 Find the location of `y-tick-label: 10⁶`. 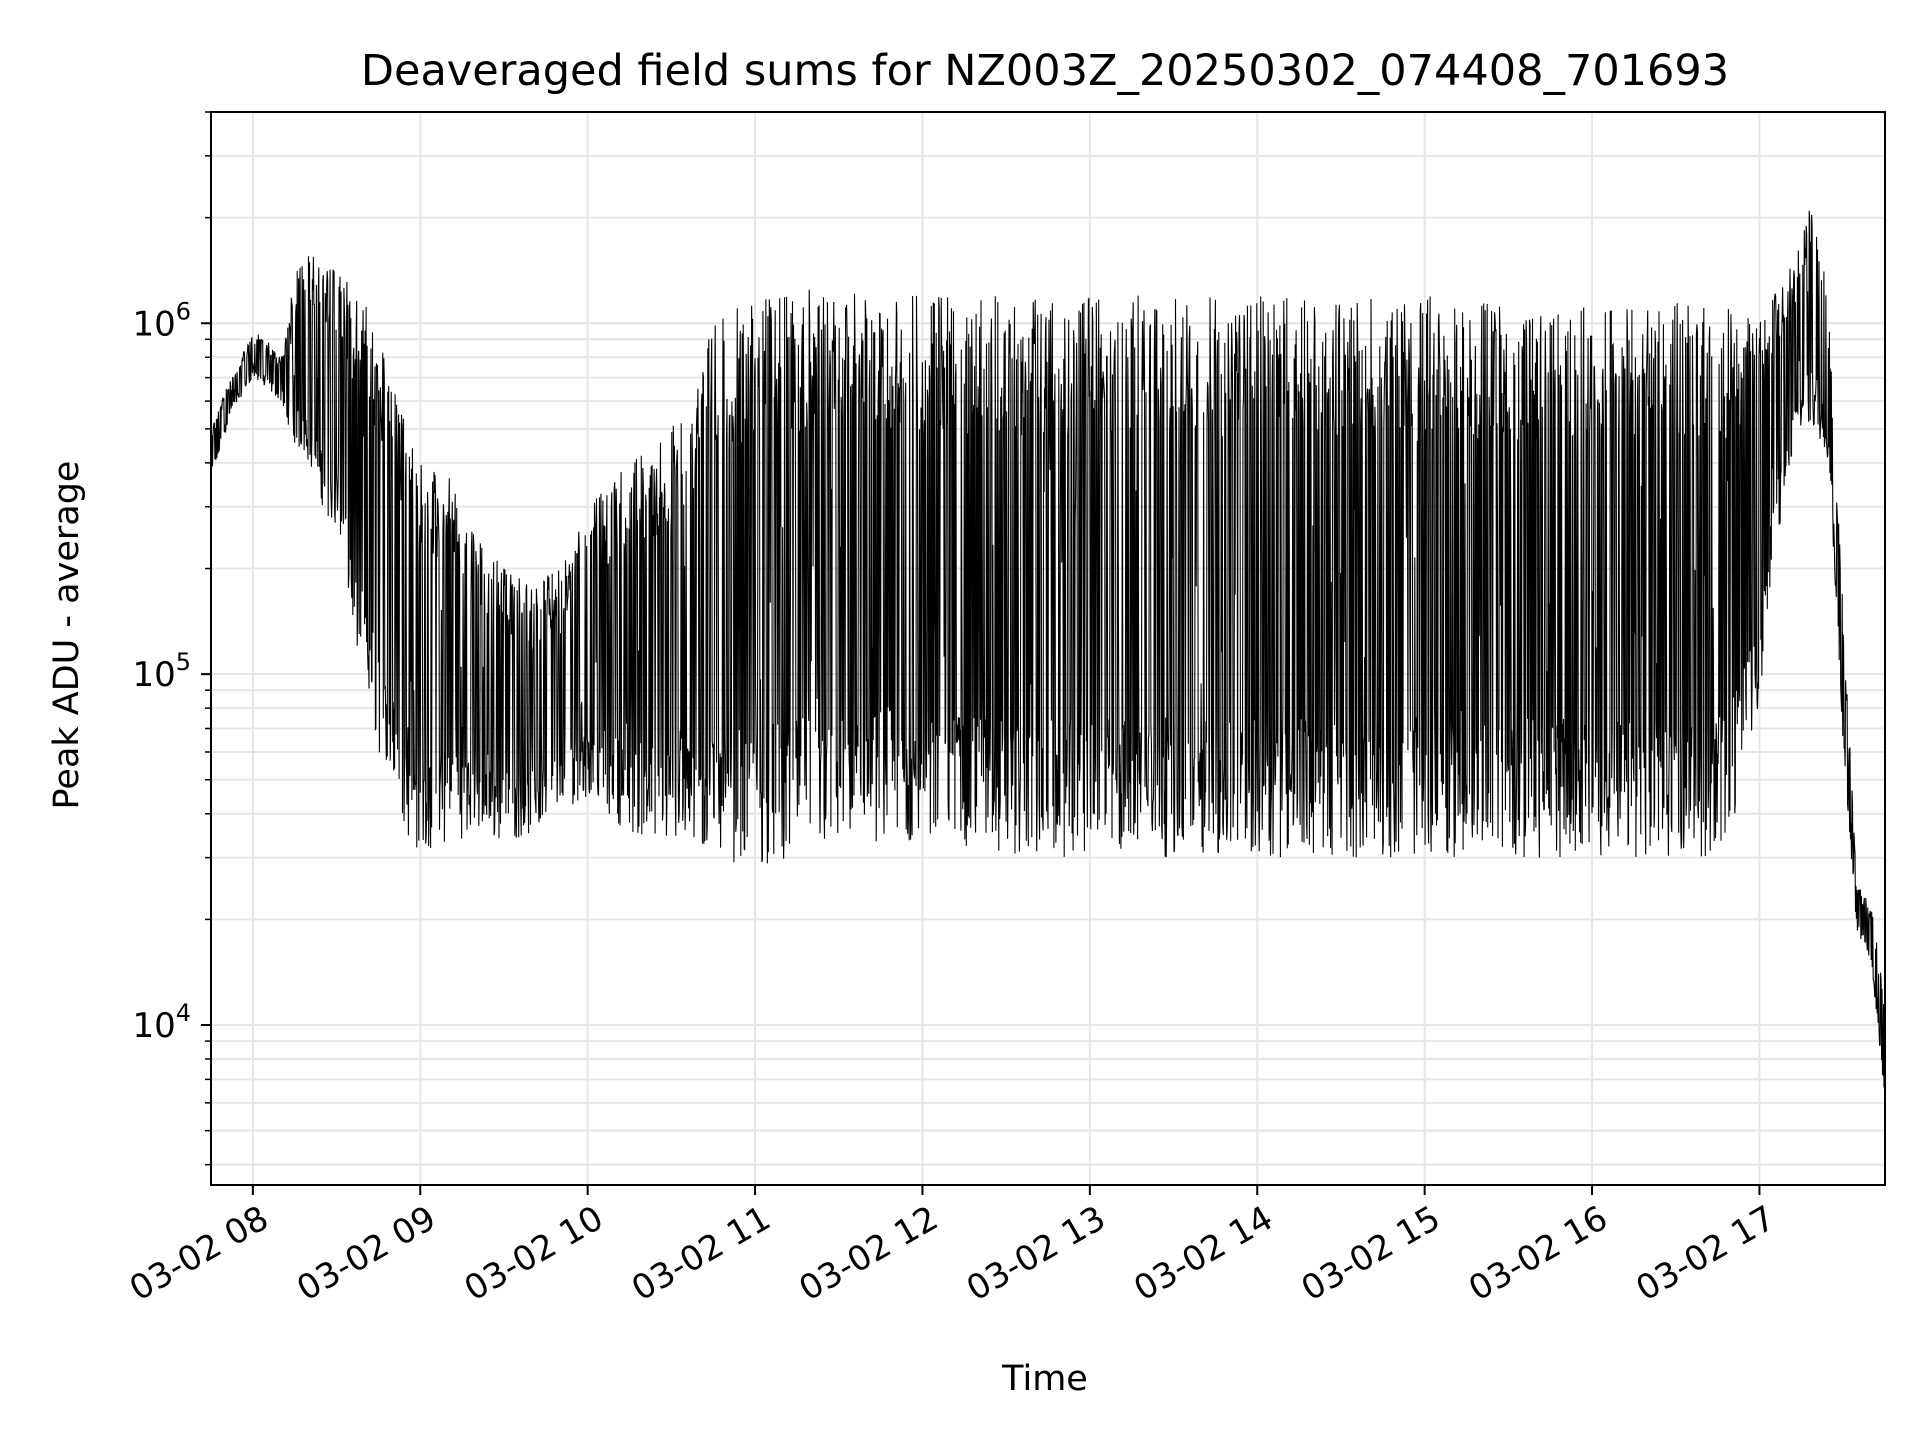

y-tick-label: 10⁶ is located at coordinates (161, 320).